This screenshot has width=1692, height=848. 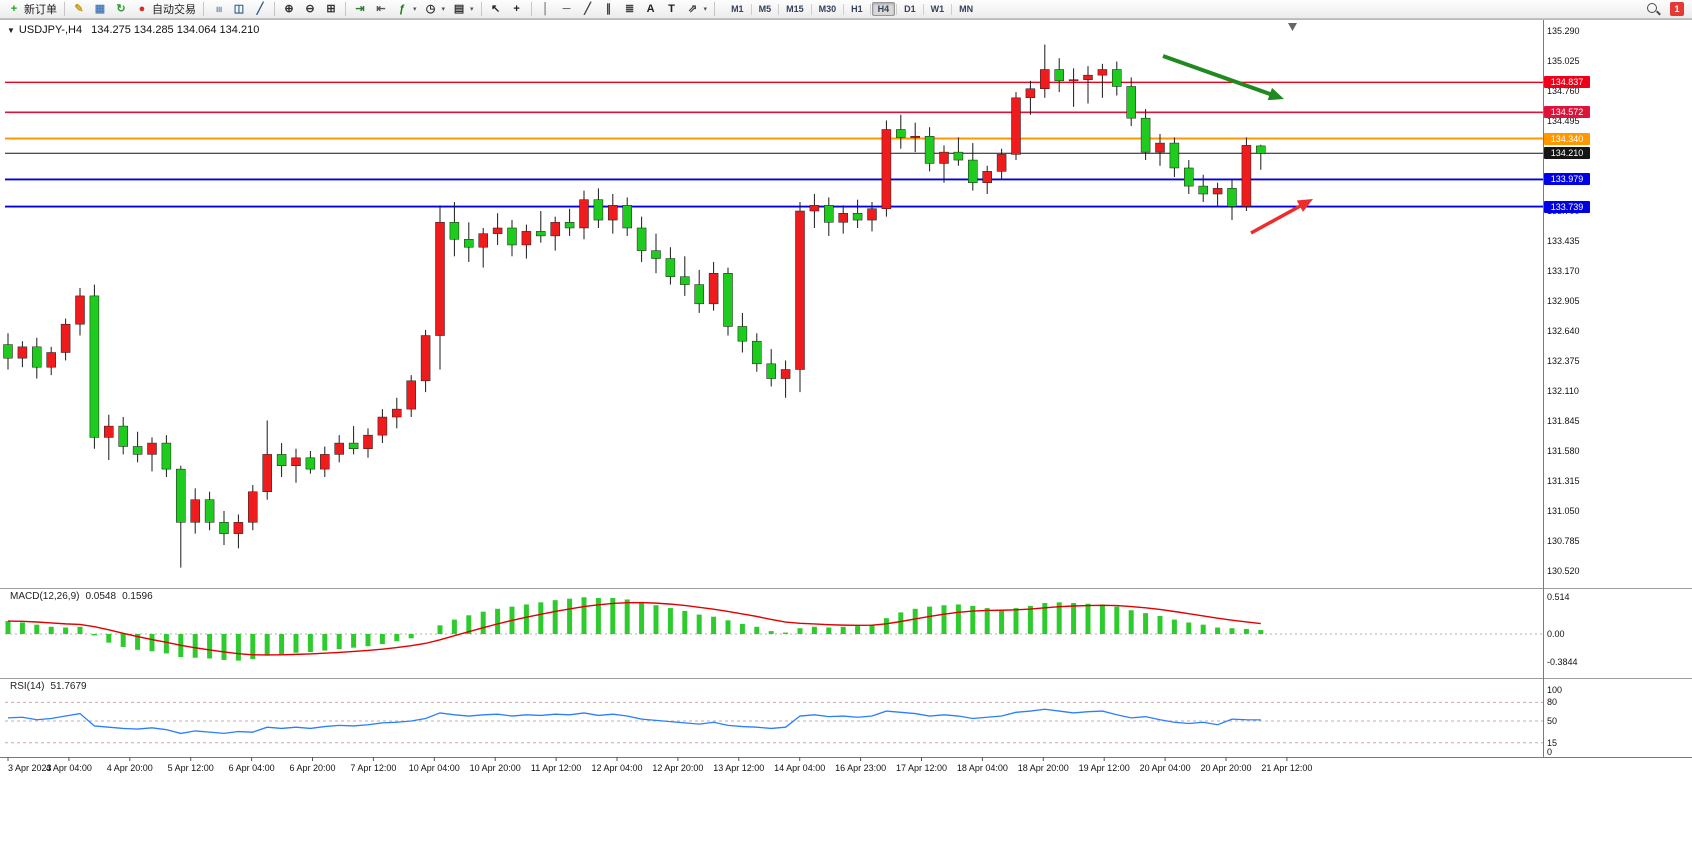 I want to click on rsi-label-row: RSI(14) 51.7679, so click(x=51, y=686).